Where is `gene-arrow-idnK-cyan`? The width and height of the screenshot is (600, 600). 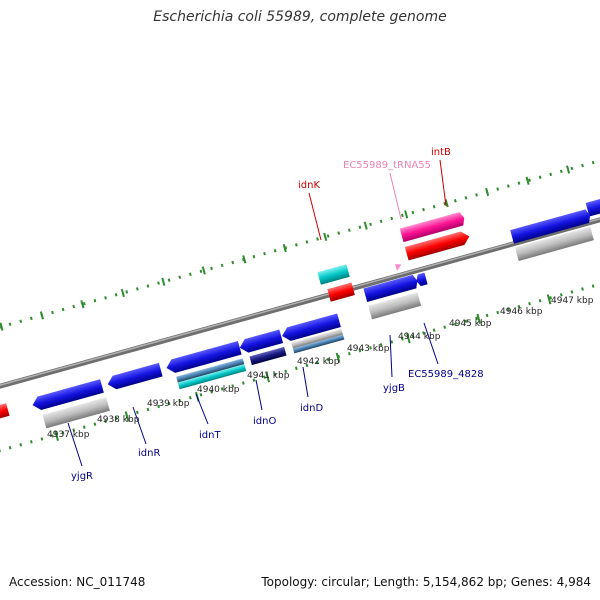 gene-arrow-idnK-cyan is located at coordinates (333, 274).